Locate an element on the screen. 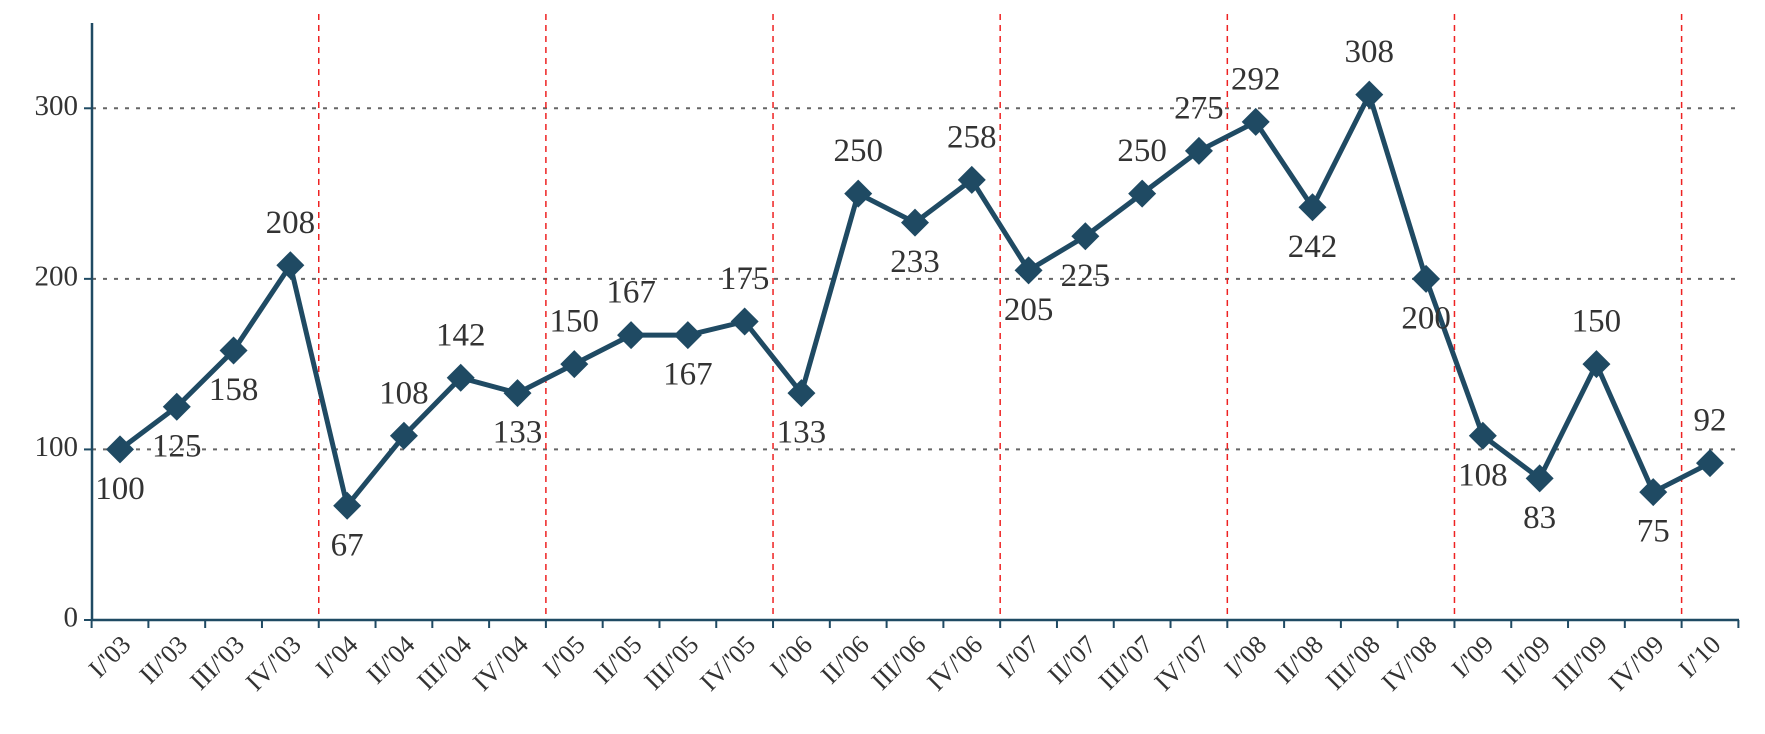  x-tick-label: I/'05 is located at coordinates (563, 656).